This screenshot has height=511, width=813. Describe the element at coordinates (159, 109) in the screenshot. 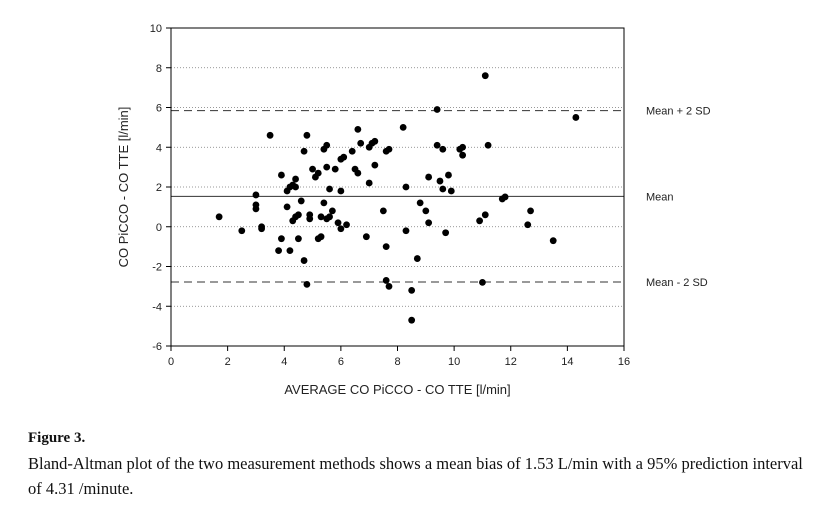

I see `y-tick-label: 6` at that location.